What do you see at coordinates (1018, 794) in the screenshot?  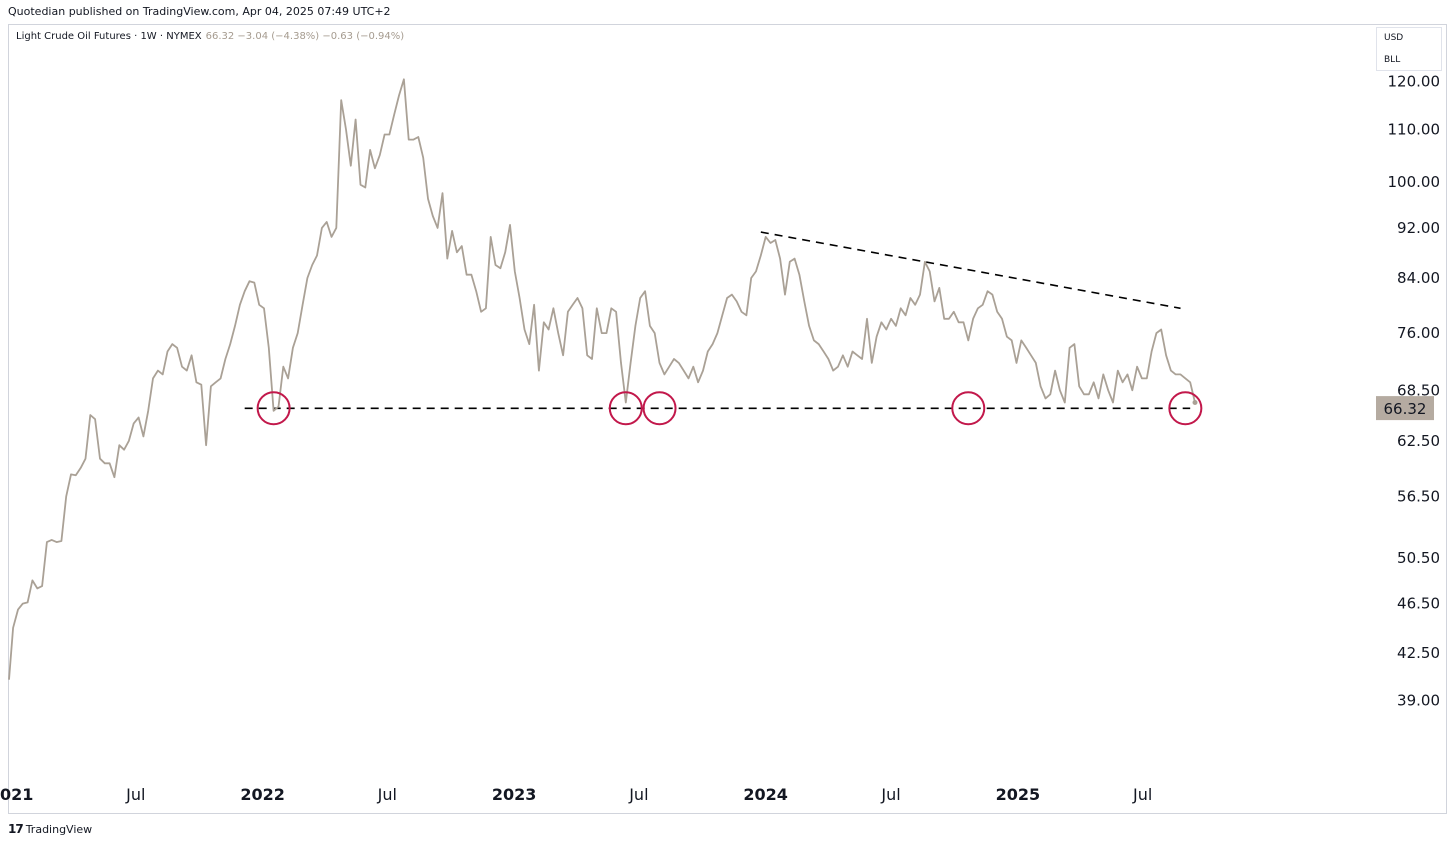 I see `x-tick-label: 2025` at bounding box center [1018, 794].